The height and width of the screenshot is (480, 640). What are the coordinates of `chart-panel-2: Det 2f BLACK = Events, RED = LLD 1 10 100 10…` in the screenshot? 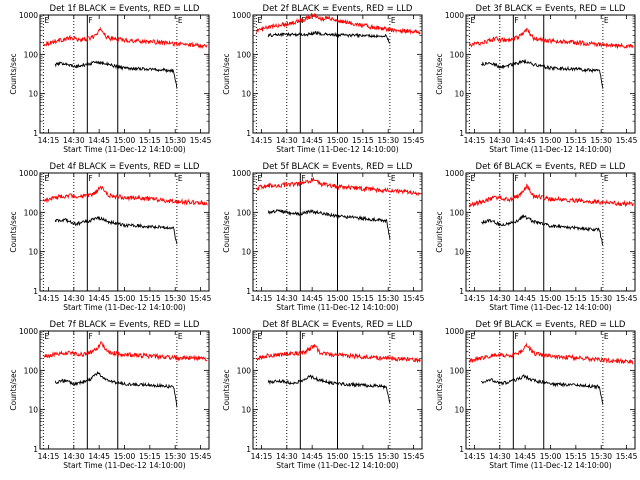 It's located at (323, 79).